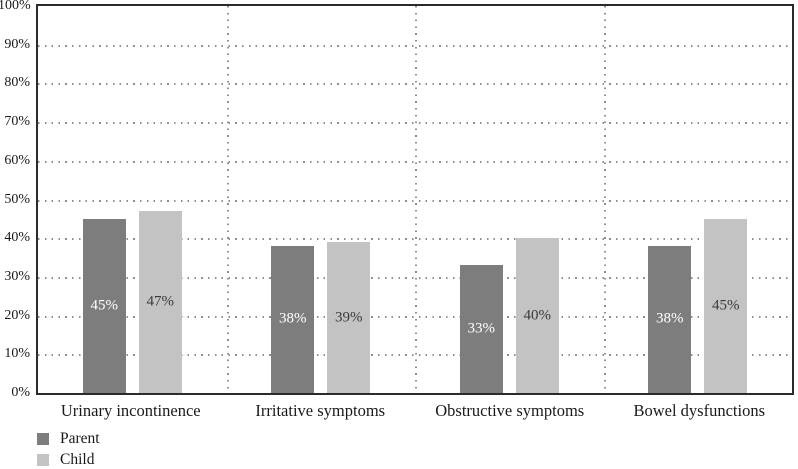  What do you see at coordinates (699, 410) in the screenshot?
I see `category-label-4: Bowel dysfunctions` at bounding box center [699, 410].